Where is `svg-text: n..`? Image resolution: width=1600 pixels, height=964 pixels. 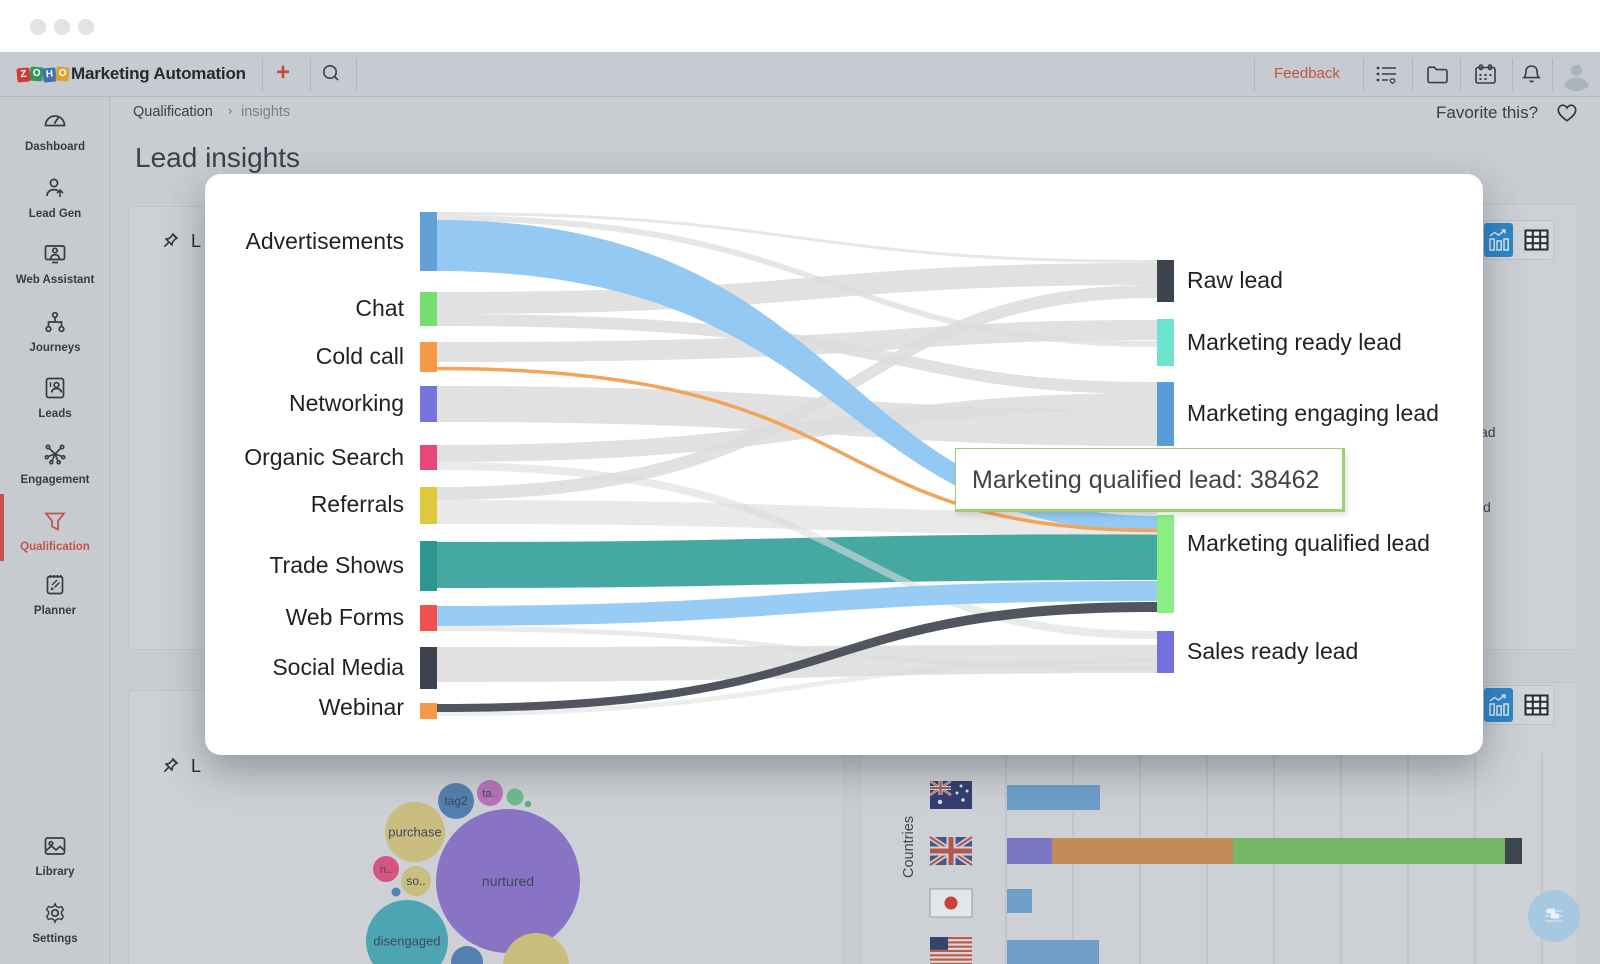 svg-text: n.. is located at coordinates (386, 870).